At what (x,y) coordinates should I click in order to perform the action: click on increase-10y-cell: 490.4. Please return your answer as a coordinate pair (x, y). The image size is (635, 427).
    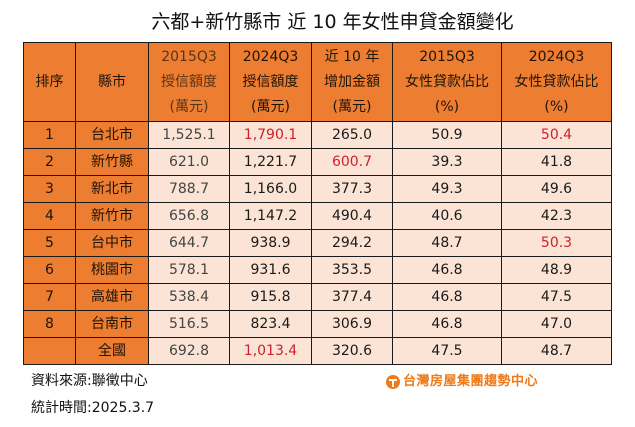
    Looking at the image, I should click on (352, 216).